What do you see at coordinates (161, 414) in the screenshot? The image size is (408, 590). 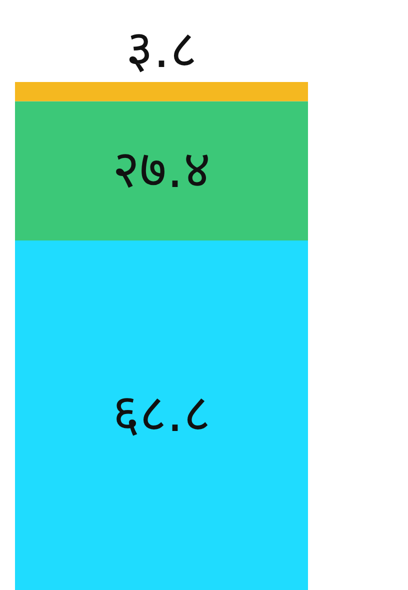 I see `data-label: ६८.८` at bounding box center [161, 414].